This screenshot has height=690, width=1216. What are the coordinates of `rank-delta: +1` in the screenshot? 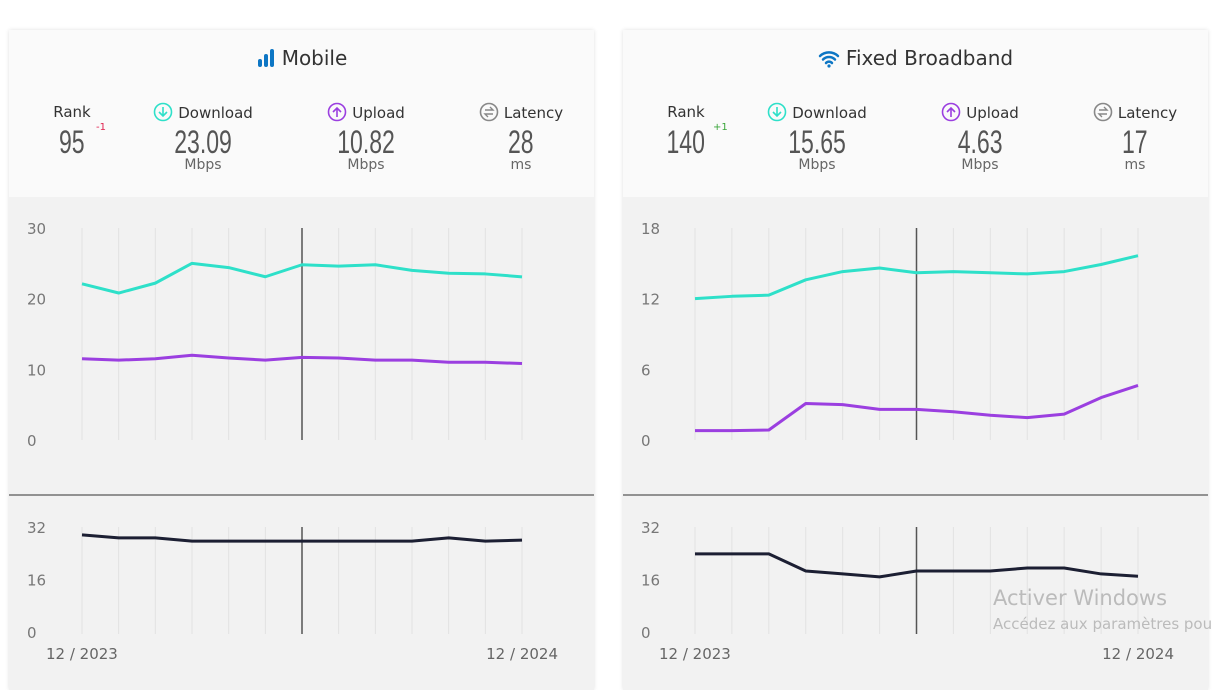 It's located at (720, 127).